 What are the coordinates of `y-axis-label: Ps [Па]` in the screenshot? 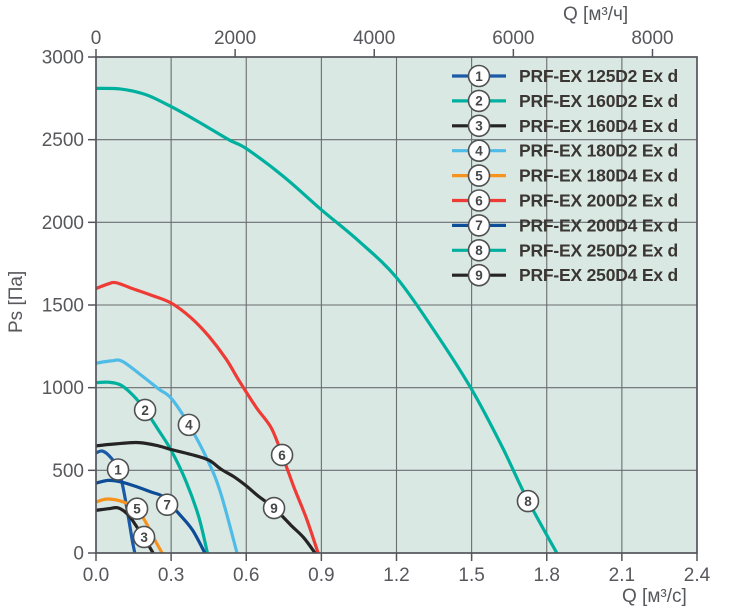 It's located at (16, 301).